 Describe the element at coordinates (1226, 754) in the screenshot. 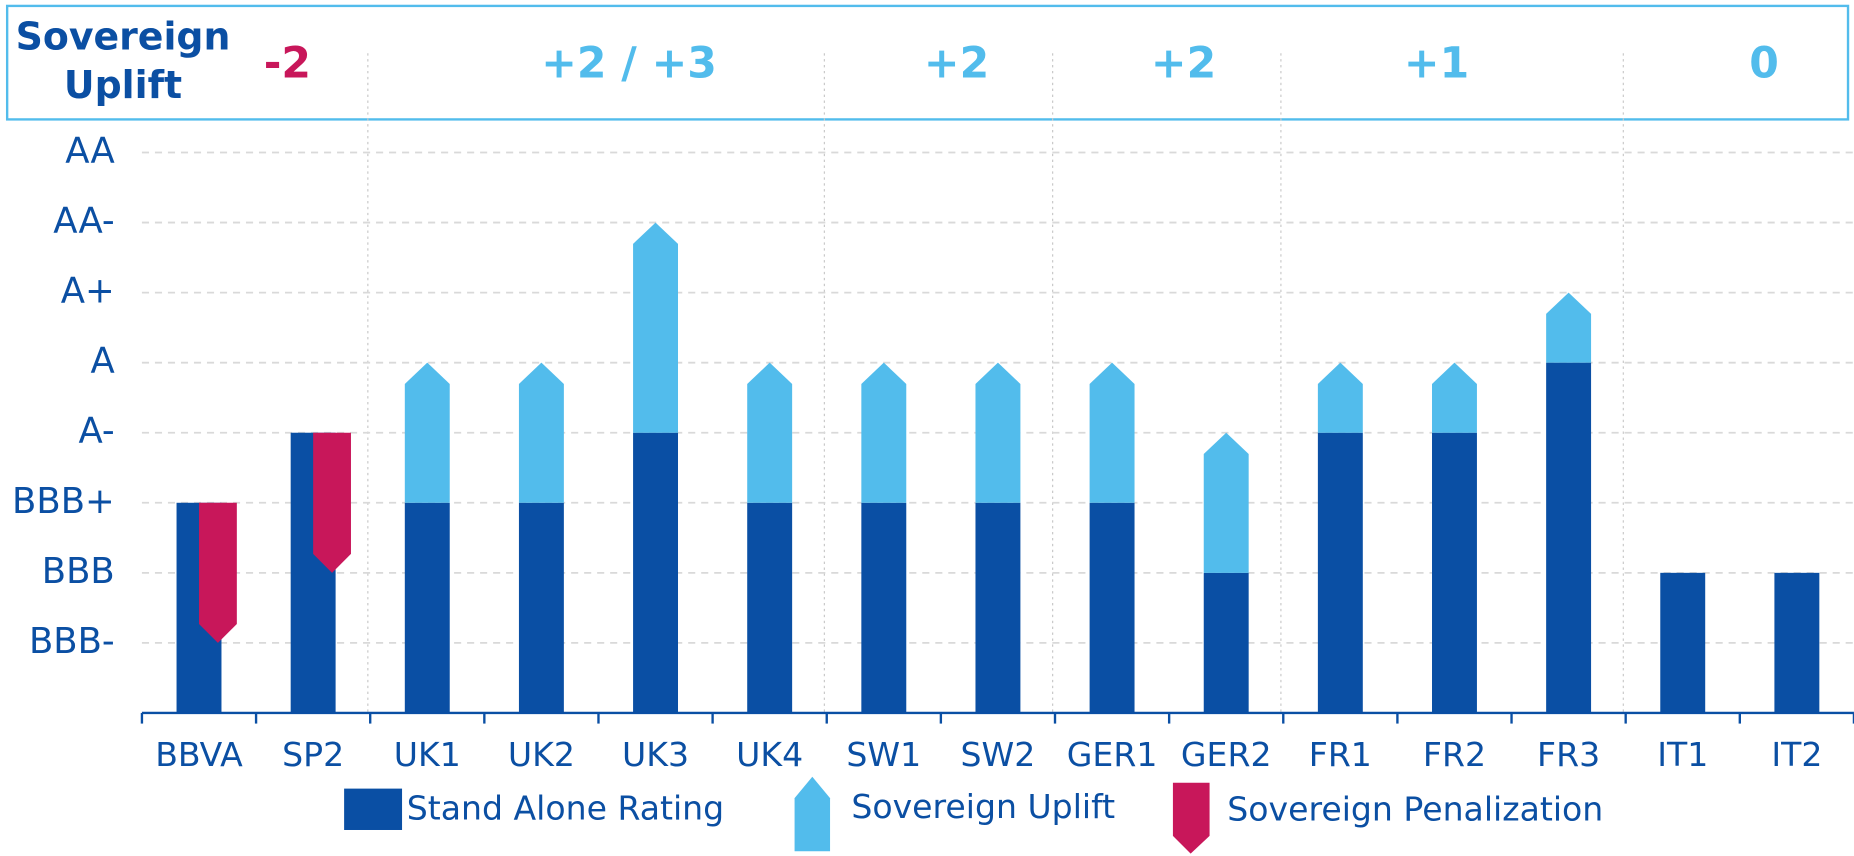

I see `x-tick-label: GER2` at that location.